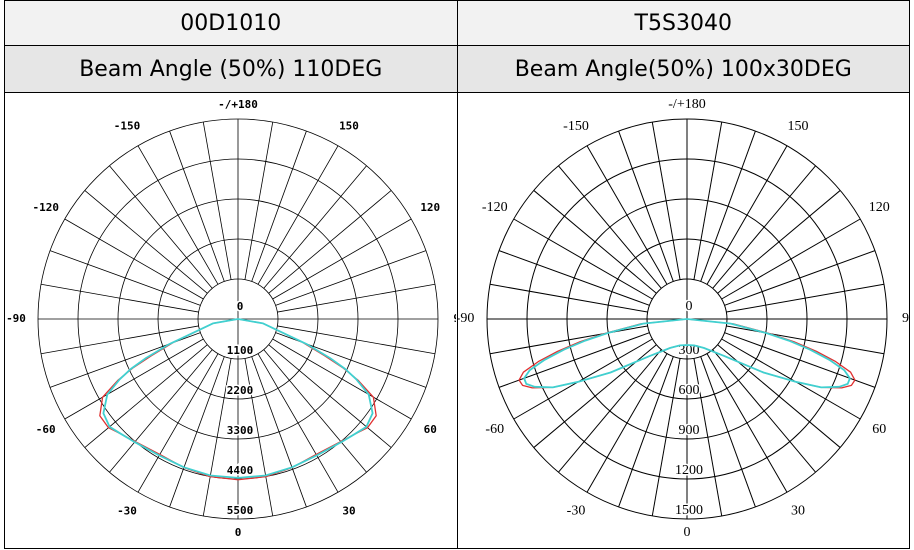 The height and width of the screenshot is (550, 914). Describe the element at coordinates (240, 510) in the screenshot. I see `radial-tick-label: 5500` at that location.